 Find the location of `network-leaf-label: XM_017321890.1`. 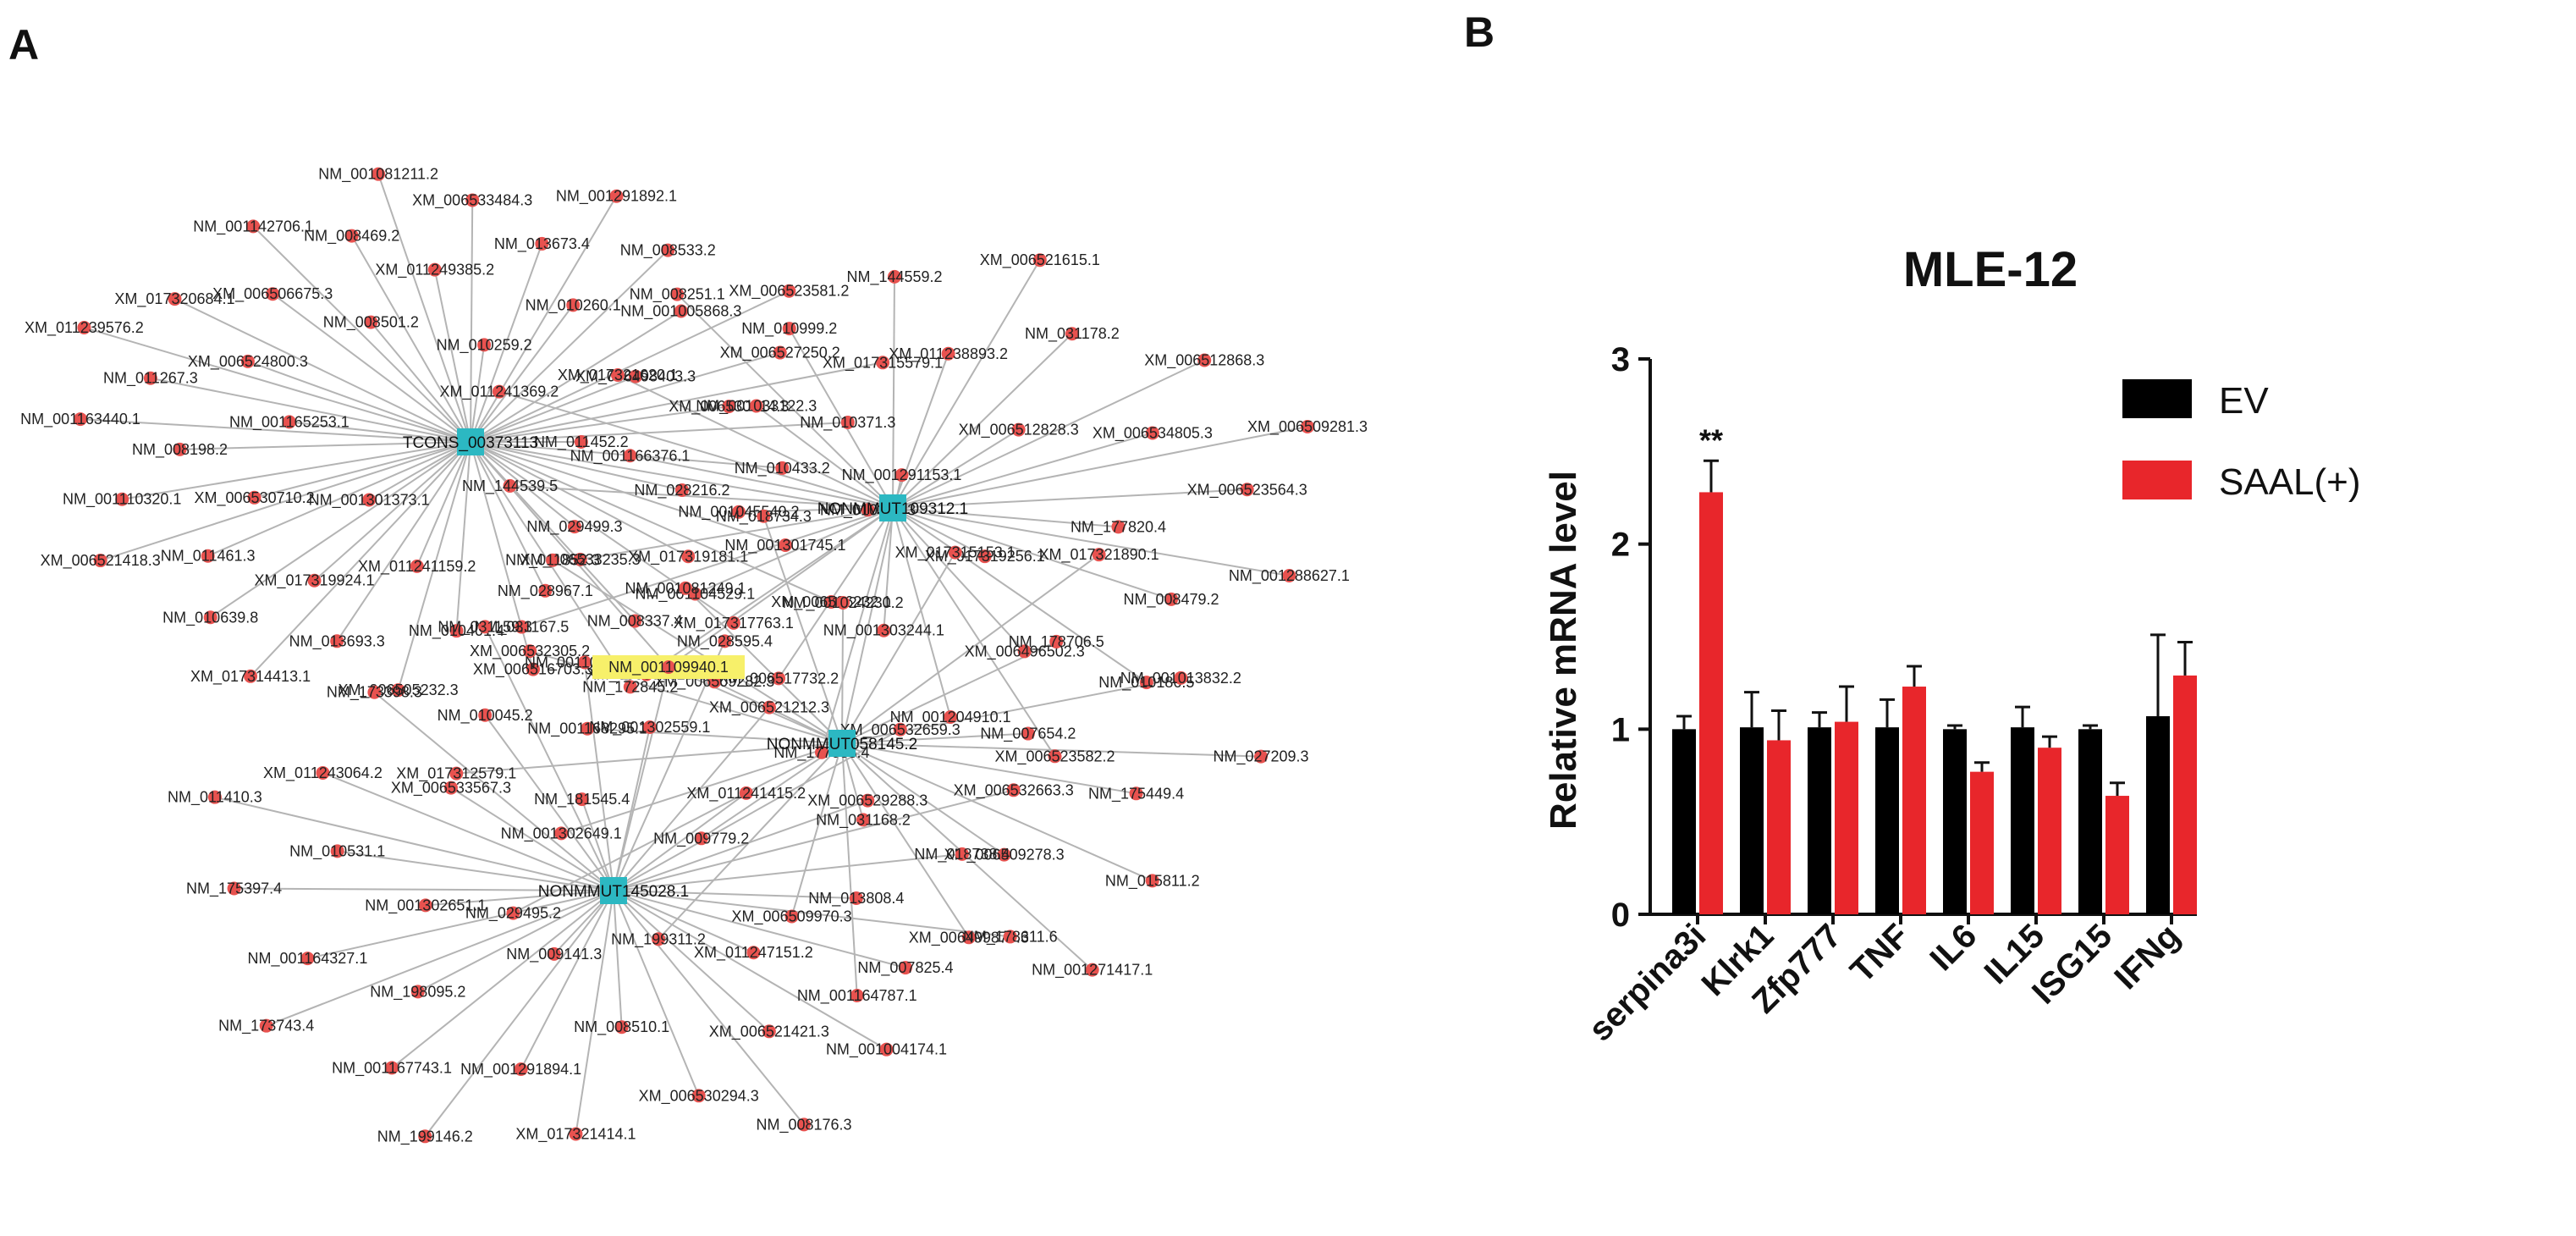

network-leaf-label: XM_017321890.1 is located at coordinates (1099, 555).